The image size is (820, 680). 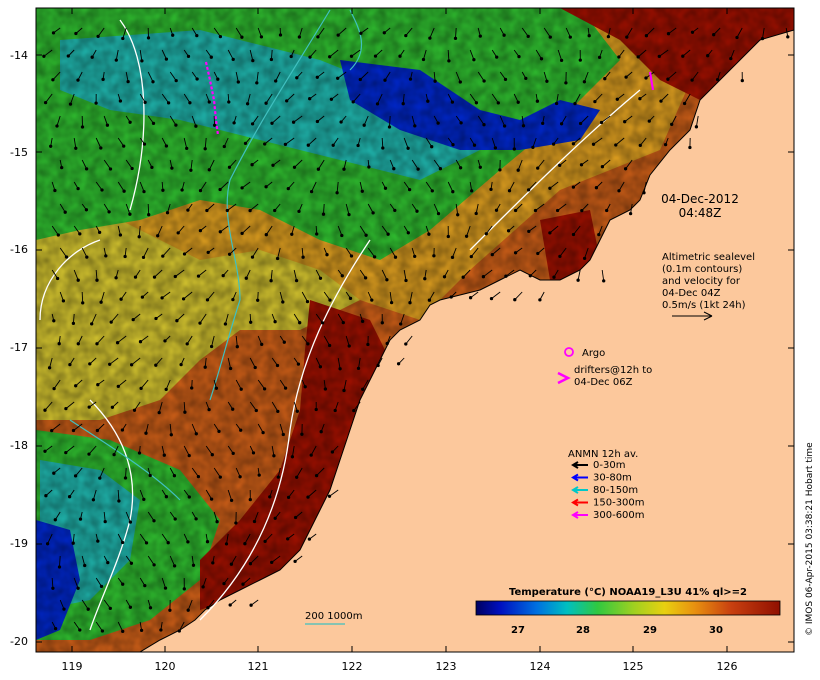 I want to click on colorbar, so click(x=628, y=608).